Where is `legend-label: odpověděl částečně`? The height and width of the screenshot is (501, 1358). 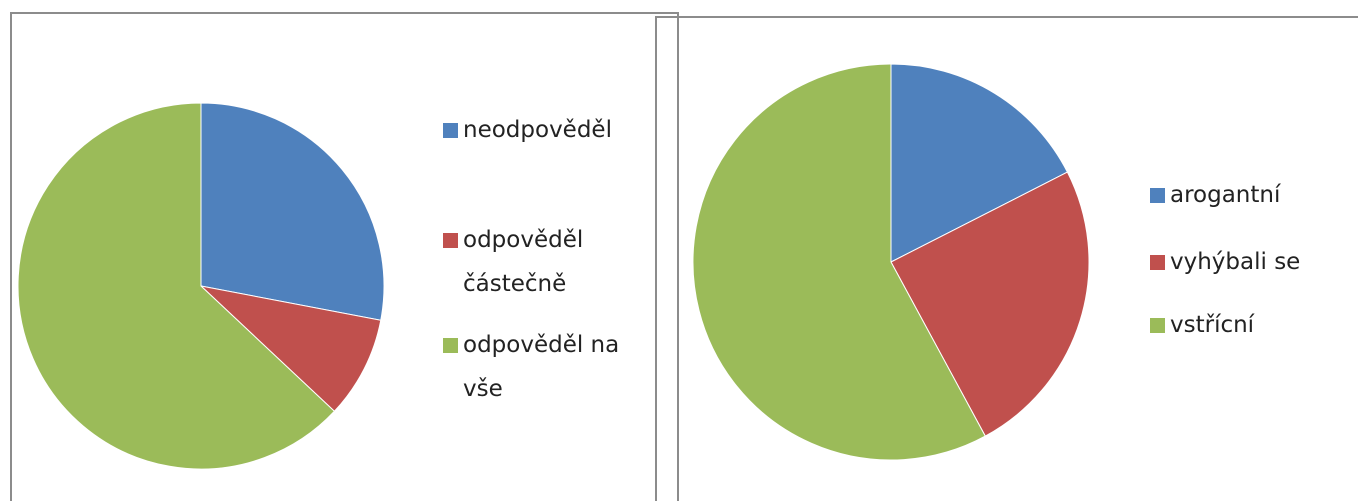
legend-label: odpověděl částečně is located at coordinates (523, 262).